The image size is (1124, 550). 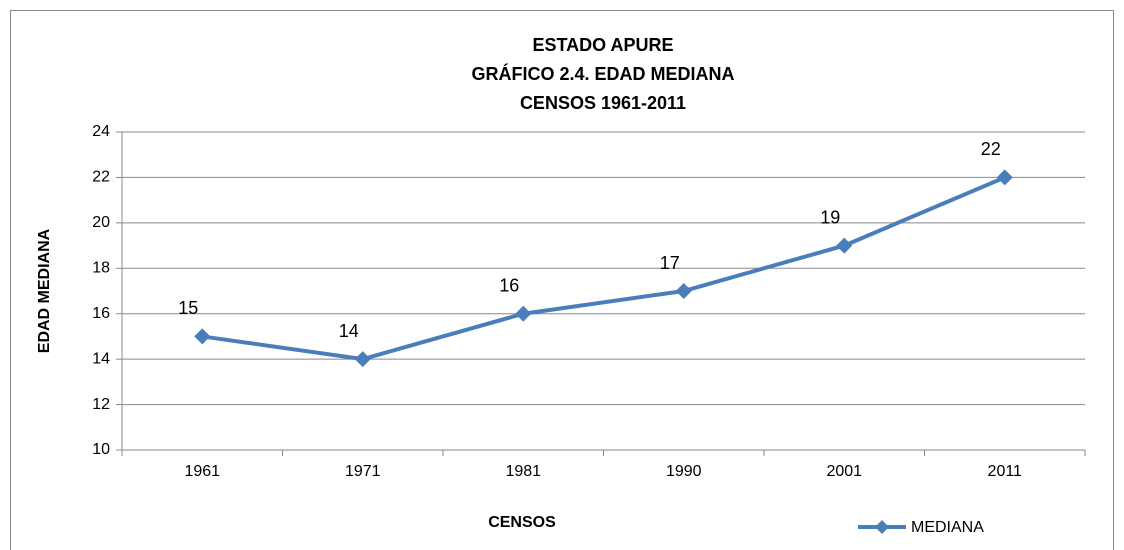 I want to click on data-label: 15, so click(x=188, y=308).